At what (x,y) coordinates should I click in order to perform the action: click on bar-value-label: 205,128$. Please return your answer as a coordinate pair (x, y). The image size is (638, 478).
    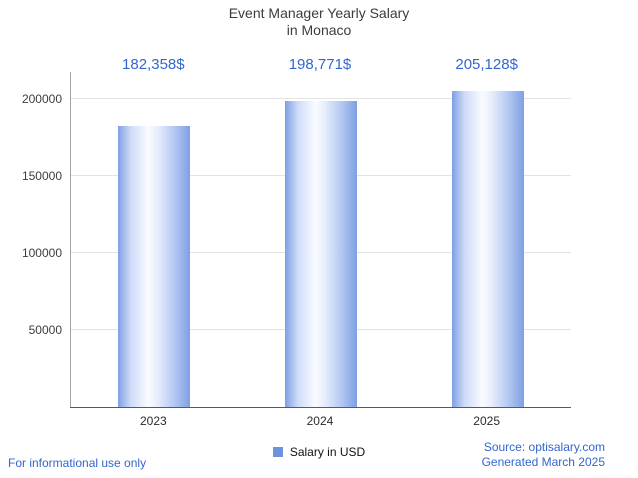
    Looking at the image, I should click on (486, 64).